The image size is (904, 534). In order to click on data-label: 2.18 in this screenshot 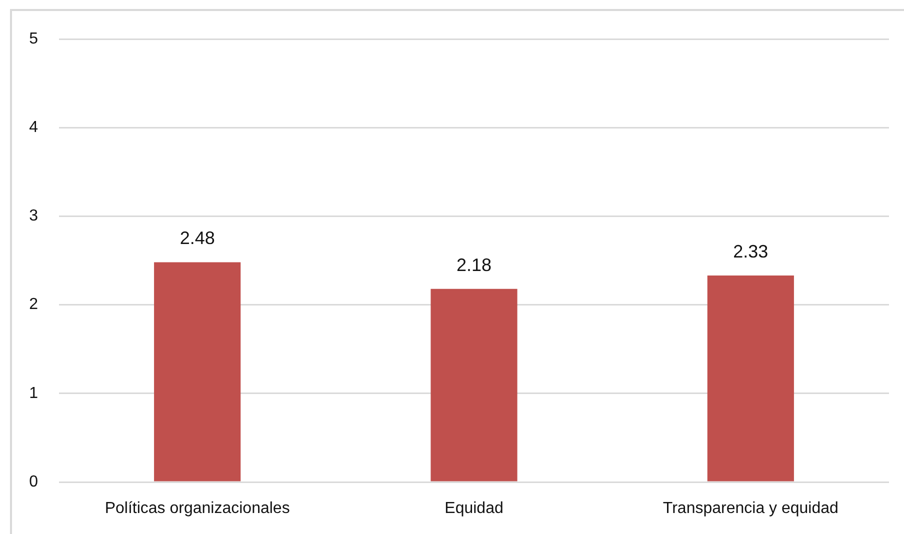, I will do `click(474, 264)`.